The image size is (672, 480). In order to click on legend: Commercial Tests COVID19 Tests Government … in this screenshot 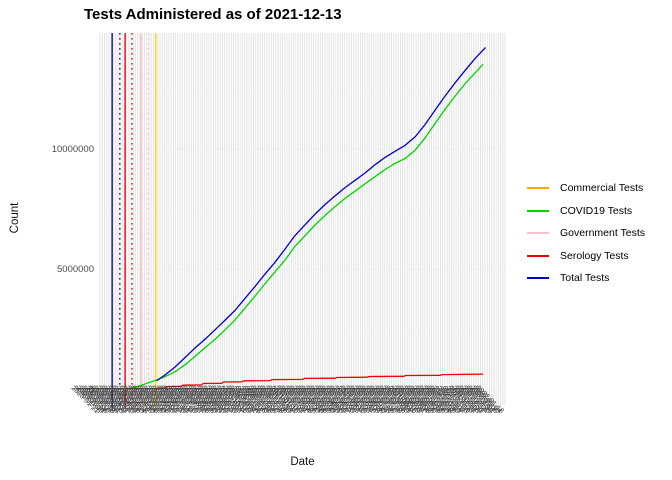, I will do `click(586, 233)`.